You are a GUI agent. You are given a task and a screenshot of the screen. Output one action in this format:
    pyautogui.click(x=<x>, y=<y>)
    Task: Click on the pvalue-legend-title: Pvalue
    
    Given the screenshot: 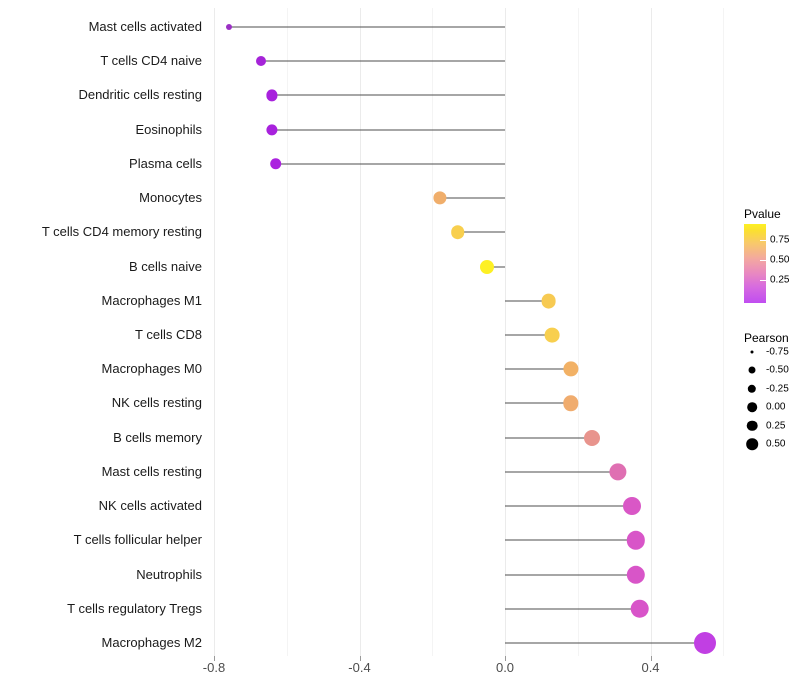 What is the action you would take?
    pyautogui.click(x=762, y=214)
    